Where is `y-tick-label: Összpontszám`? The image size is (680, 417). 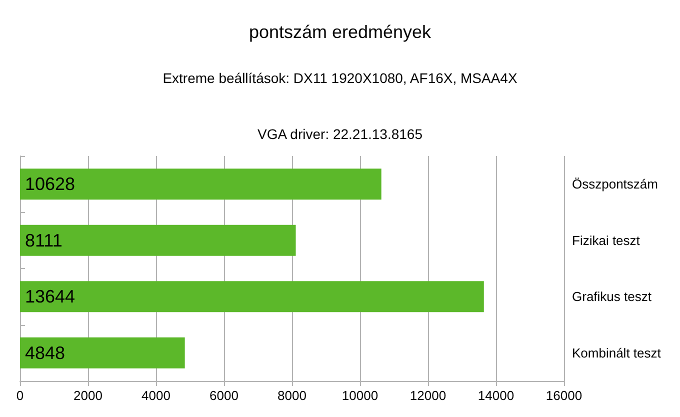 y-tick-label: Összpontszám is located at coordinates (615, 184).